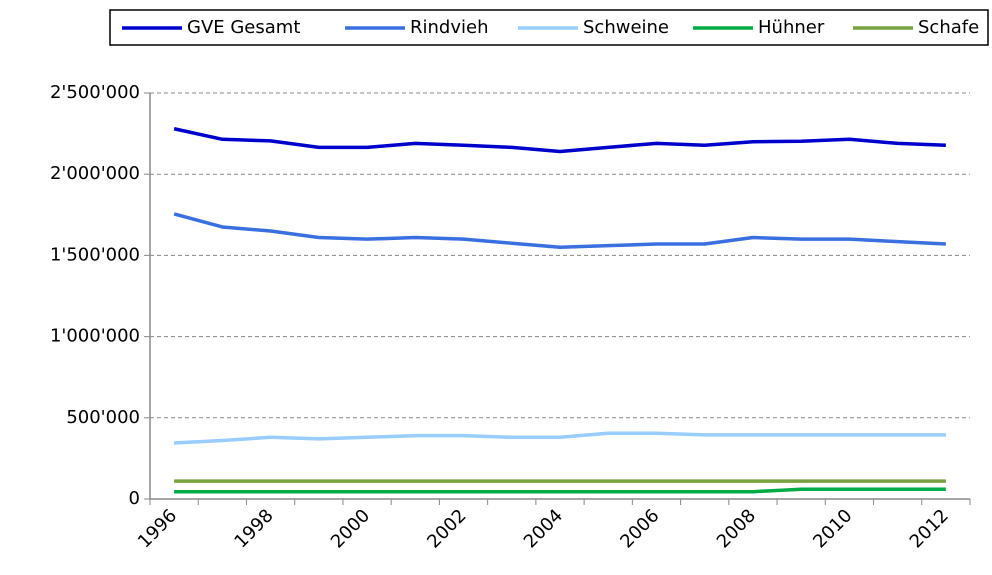  What do you see at coordinates (134, 498) in the screenshot?
I see `y-tick-label: 0` at bounding box center [134, 498].